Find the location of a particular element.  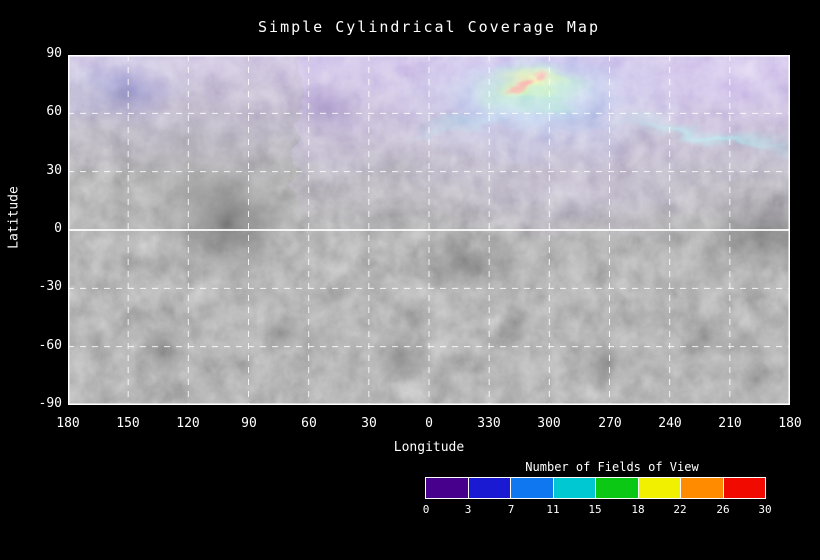

colorbar-tick-label: 7 is located at coordinates (511, 509).